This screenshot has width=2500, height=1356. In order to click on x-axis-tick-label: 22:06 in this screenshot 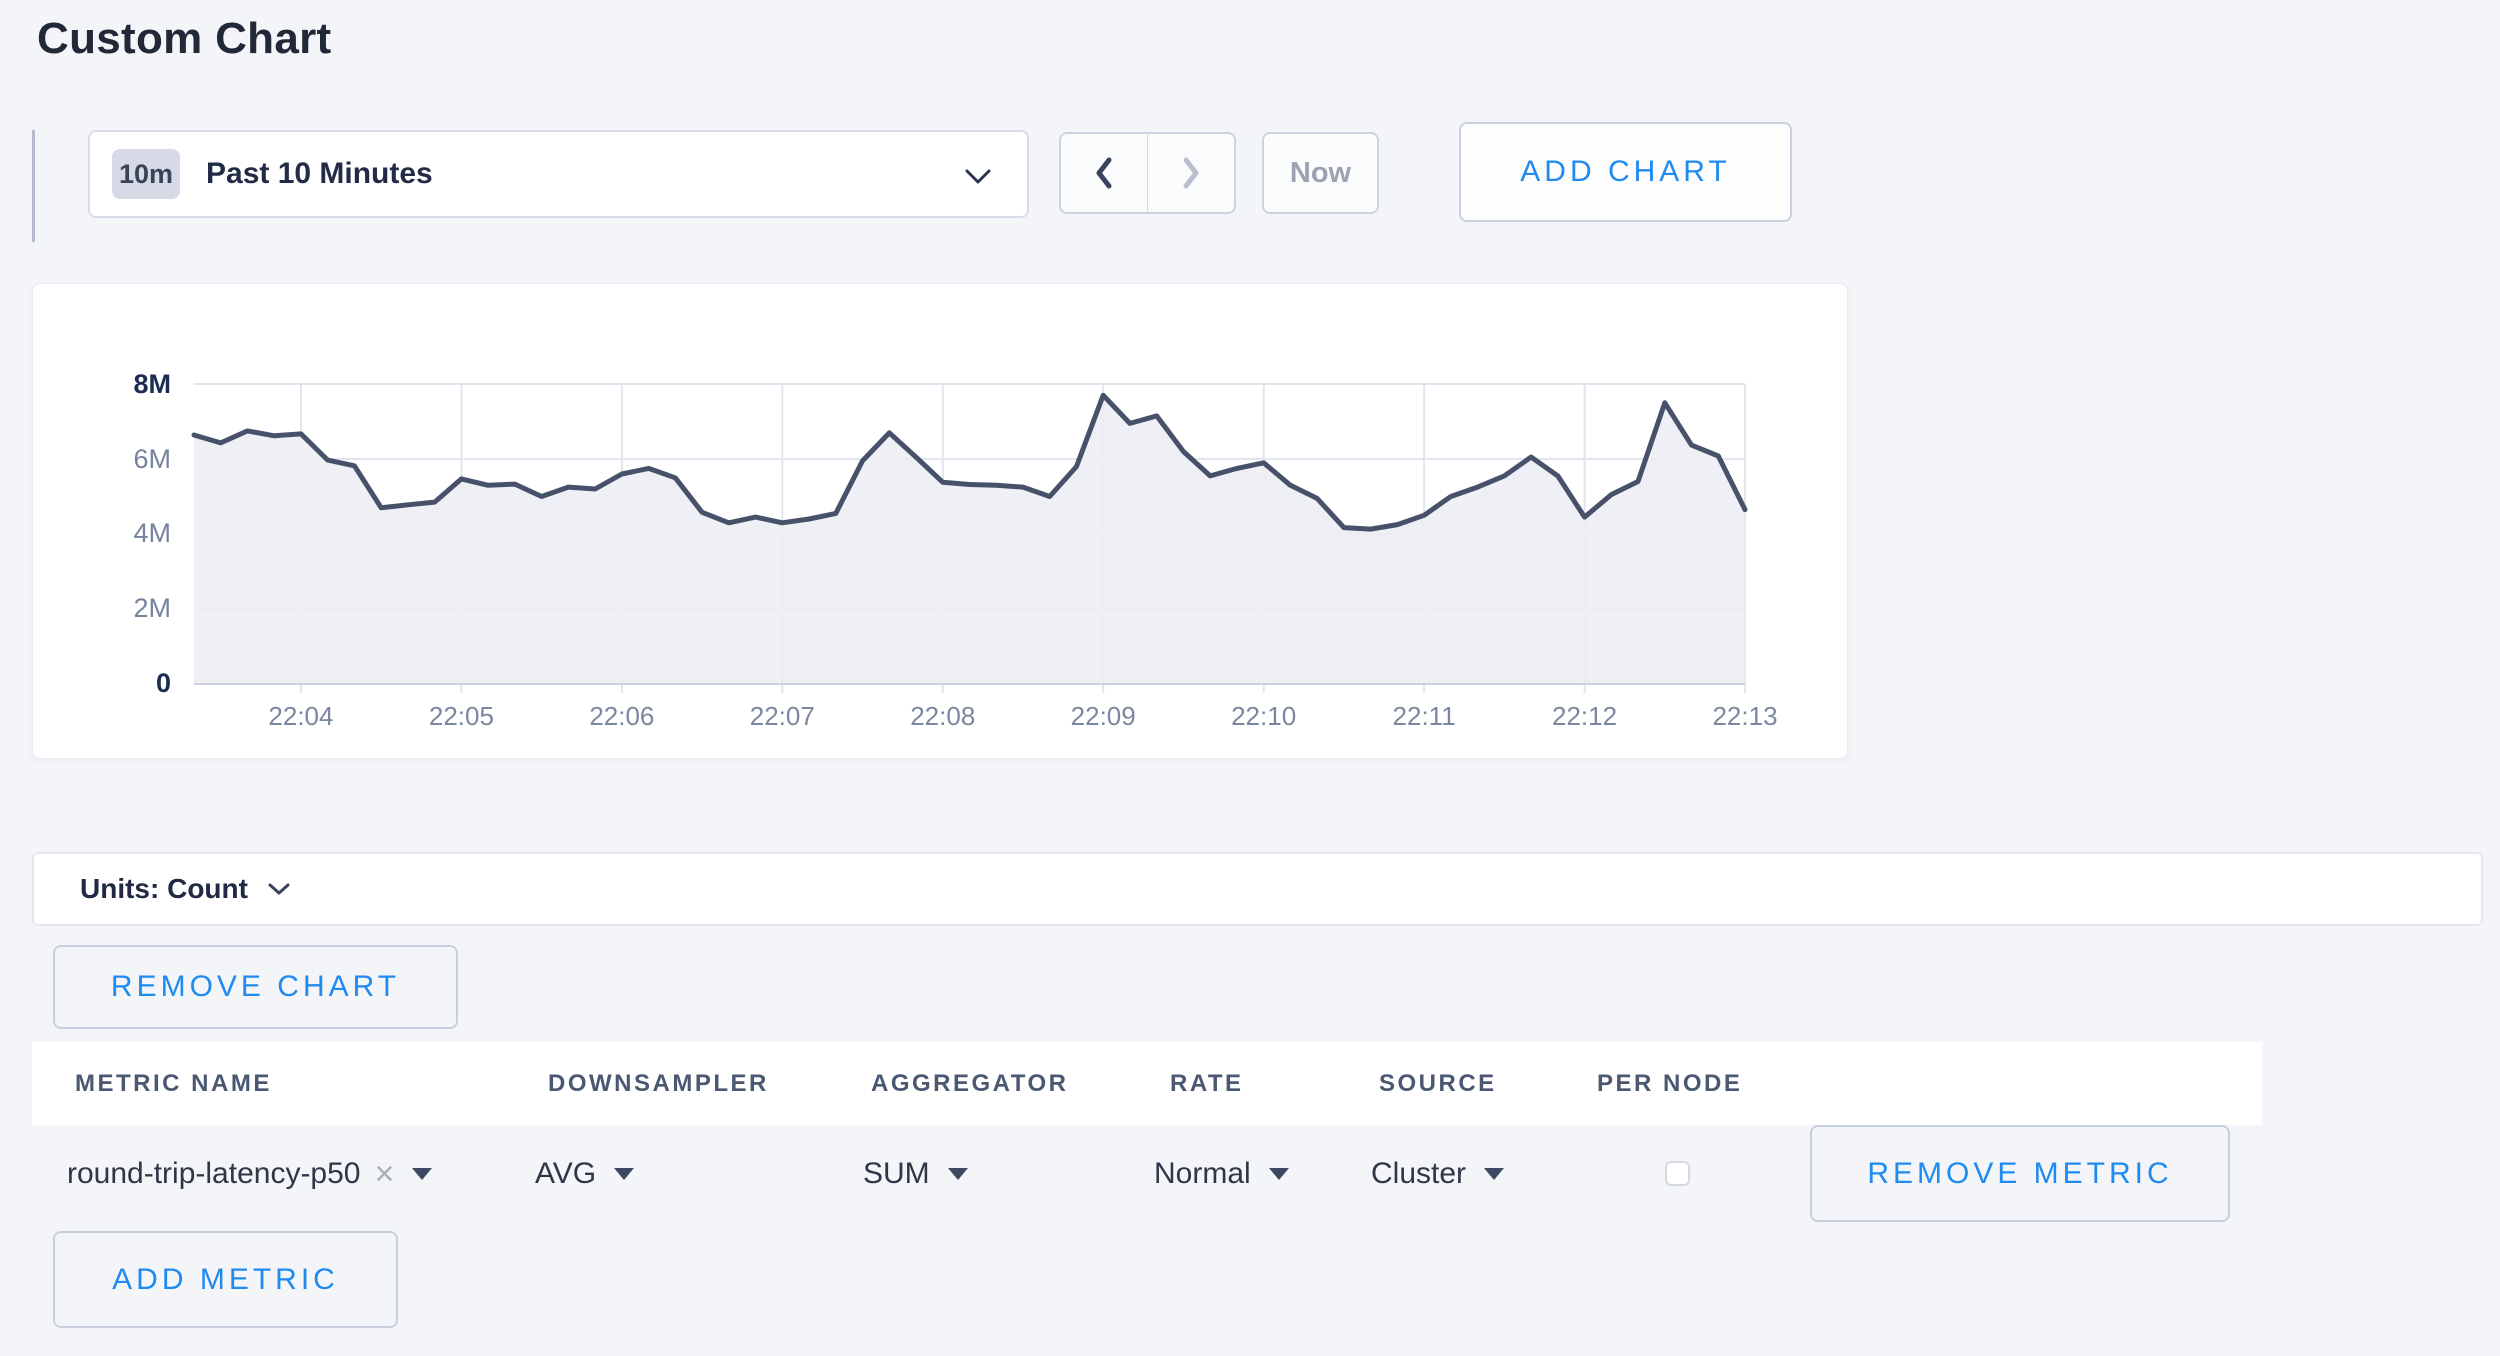, I will do `click(622, 716)`.